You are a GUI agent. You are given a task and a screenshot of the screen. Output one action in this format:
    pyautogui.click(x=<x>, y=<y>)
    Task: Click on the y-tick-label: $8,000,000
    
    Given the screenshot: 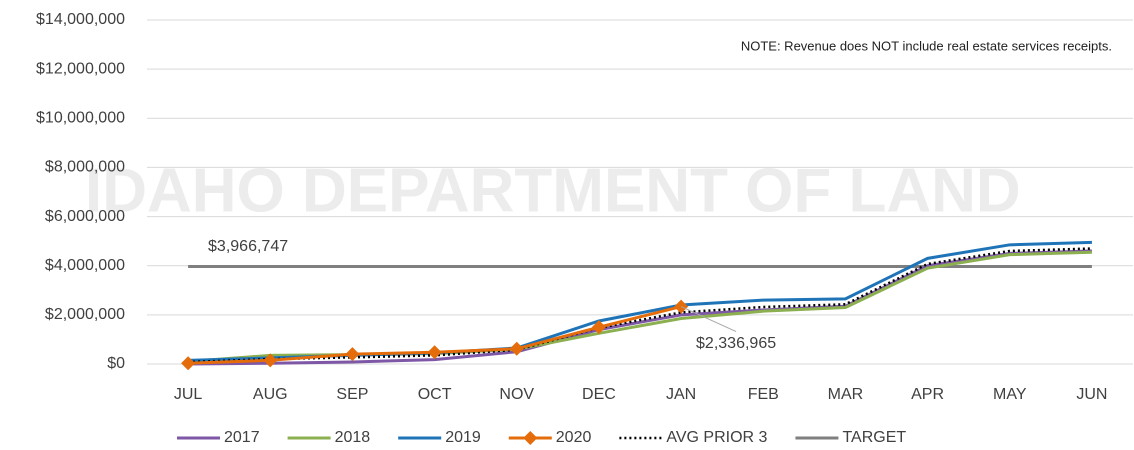 What is the action you would take?
    pyautogui.click(x=85, y=167)
    